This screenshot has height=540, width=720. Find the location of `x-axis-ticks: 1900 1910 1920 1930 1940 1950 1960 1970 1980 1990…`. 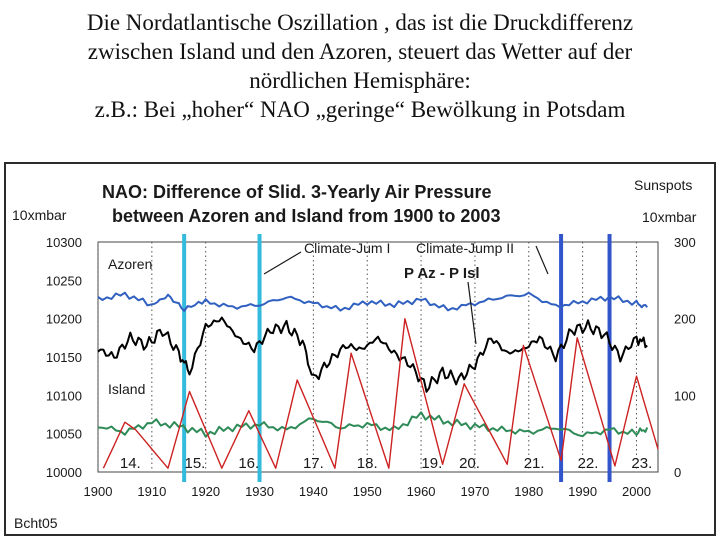

x-axis-ticks: 1900 1910 1920 1930 1940 1950 1960 1970 1980 1990… is located at coordinates (367, 491).